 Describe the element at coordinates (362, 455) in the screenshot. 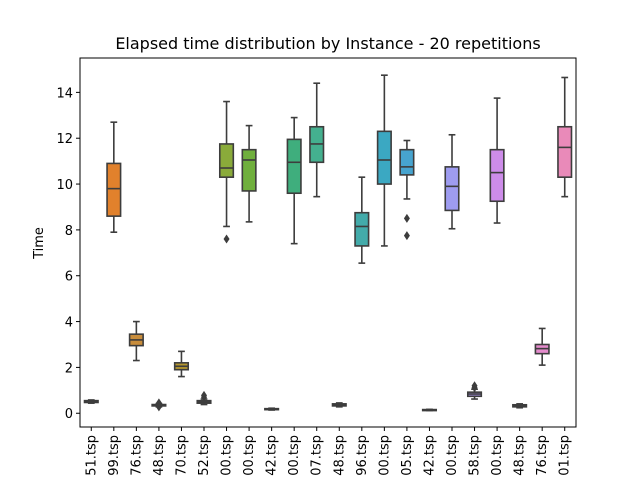

I see `x-tick-label: 96.tsp` at that location.